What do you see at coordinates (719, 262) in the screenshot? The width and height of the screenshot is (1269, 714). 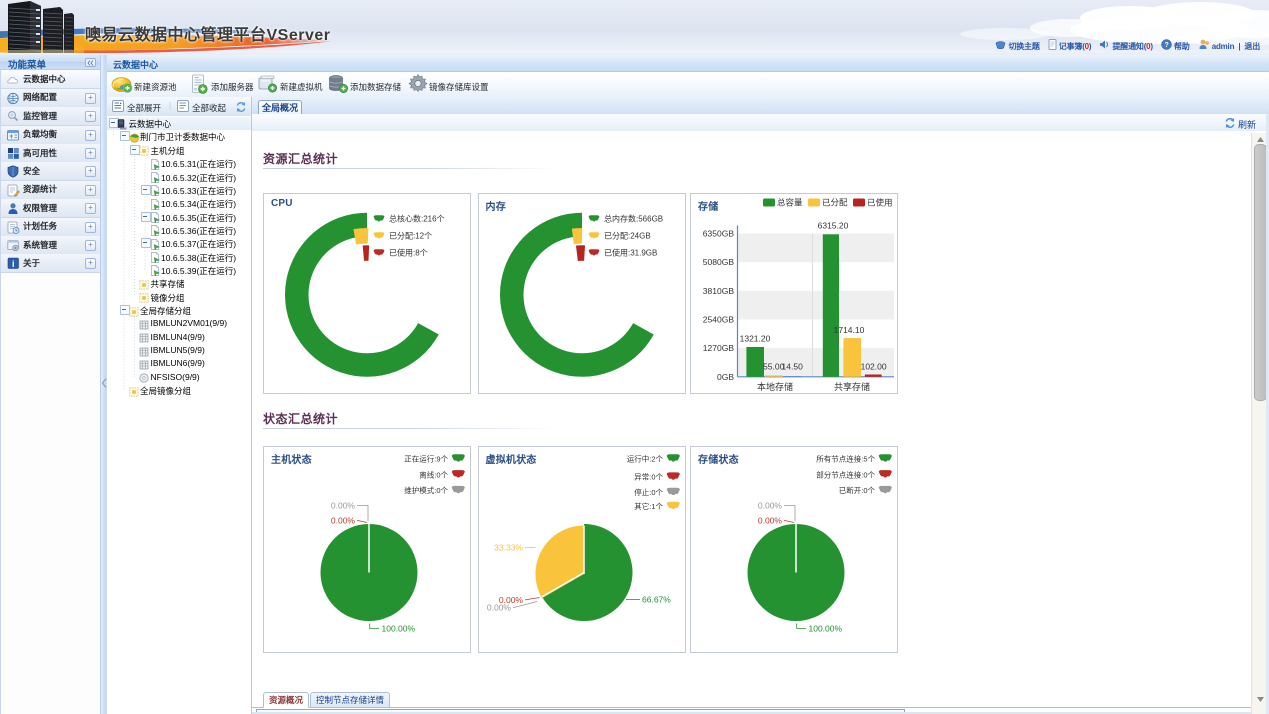 I see `svg-text: 5080GB` at bounding box center [719, 262].